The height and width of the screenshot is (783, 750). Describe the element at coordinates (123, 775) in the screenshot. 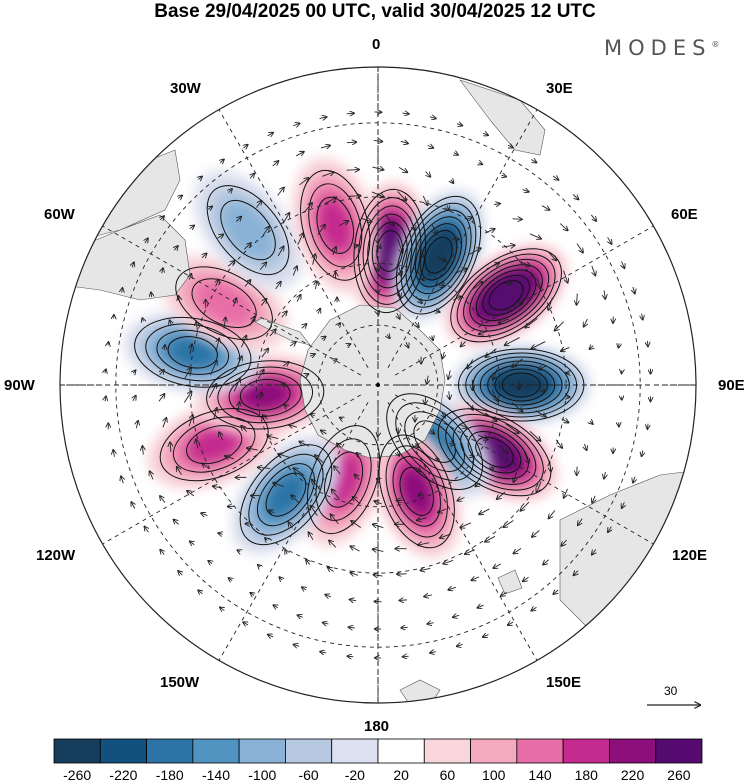

I see `colorbar-tick-label: -220` at that location.